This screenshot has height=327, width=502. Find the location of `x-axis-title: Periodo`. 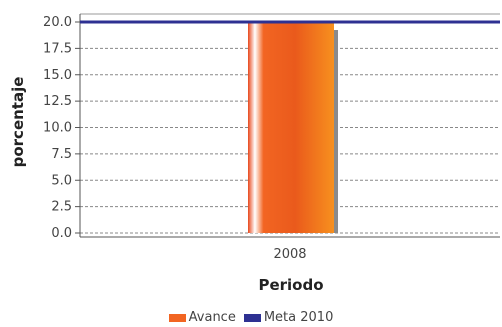

x-axis-title: Periodo is located at coordinates (290, 285).